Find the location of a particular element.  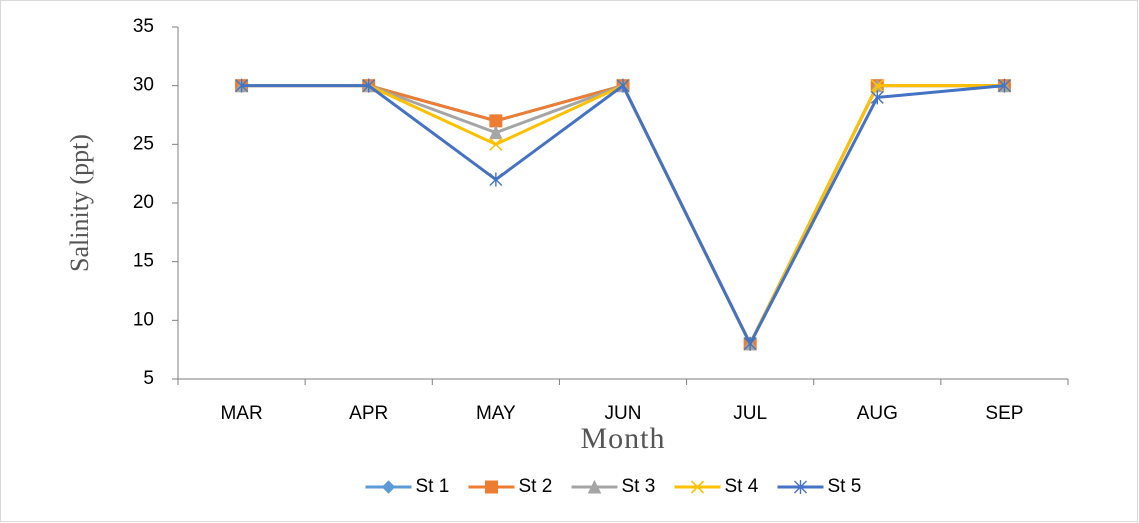

legend-label: St 5 is located at coordinates (845, 486).